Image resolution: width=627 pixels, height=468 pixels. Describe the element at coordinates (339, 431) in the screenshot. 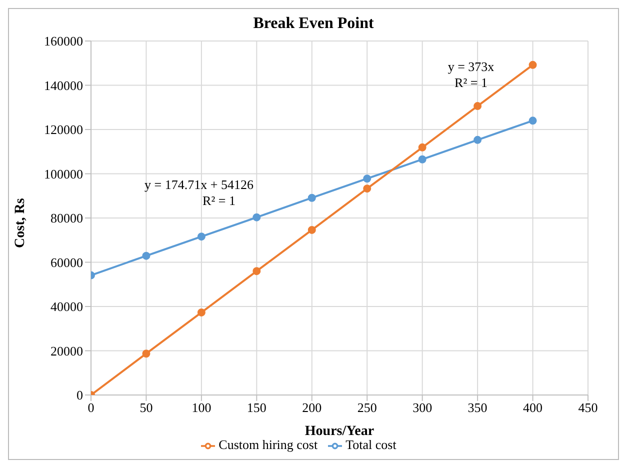

I see `x-axis-title: Hours/Year` at that location.